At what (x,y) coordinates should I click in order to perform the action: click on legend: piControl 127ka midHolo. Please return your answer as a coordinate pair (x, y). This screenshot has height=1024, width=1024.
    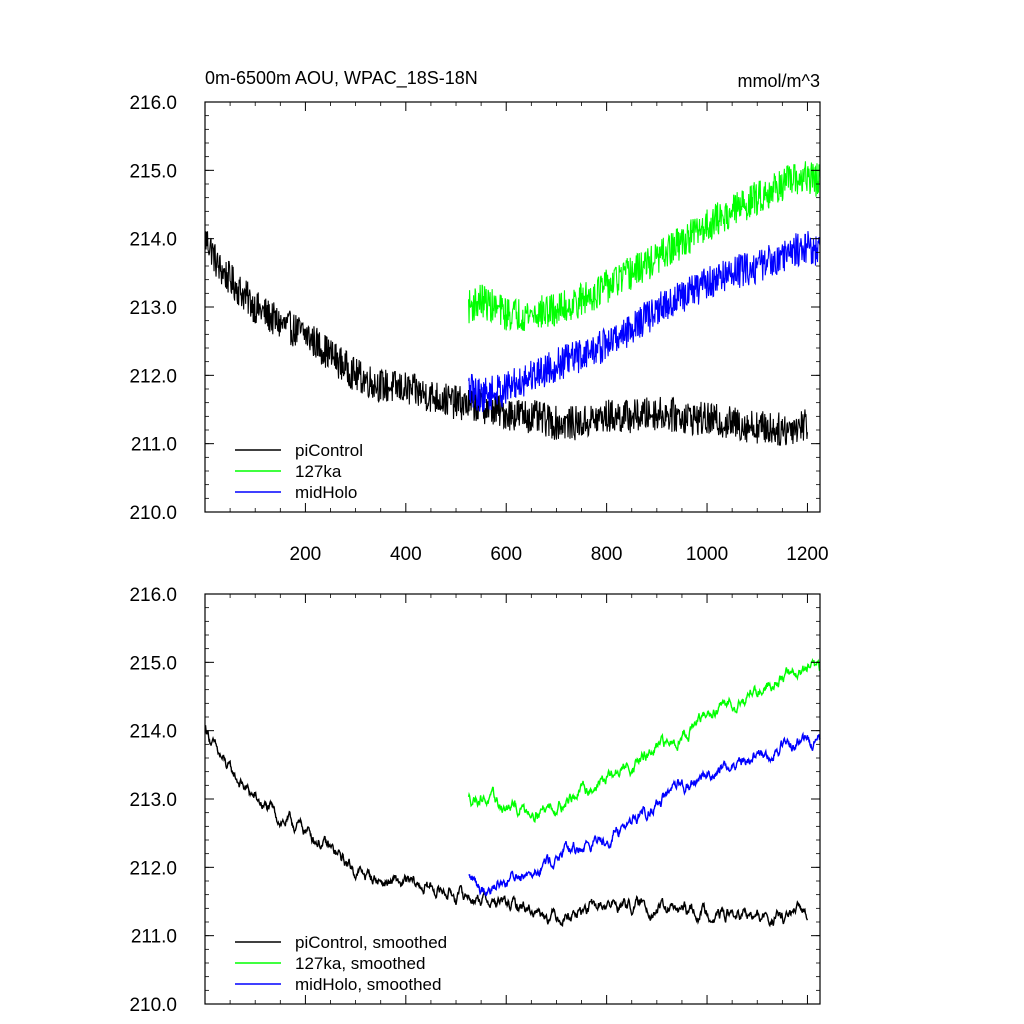
    Looking at the image, I should click on (299, 471).